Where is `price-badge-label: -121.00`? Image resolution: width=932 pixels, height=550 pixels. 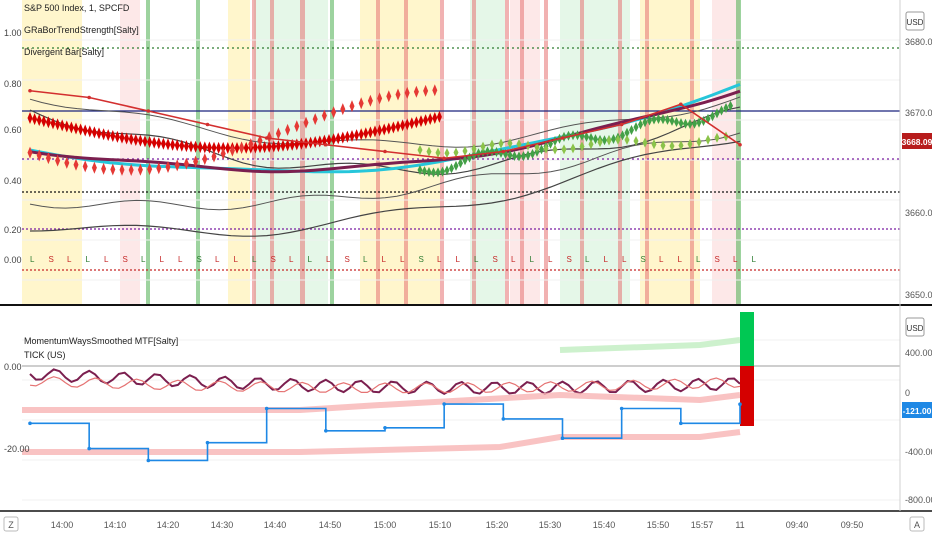
price-badge-label: -121.00 is located at coordinates (917, 411).